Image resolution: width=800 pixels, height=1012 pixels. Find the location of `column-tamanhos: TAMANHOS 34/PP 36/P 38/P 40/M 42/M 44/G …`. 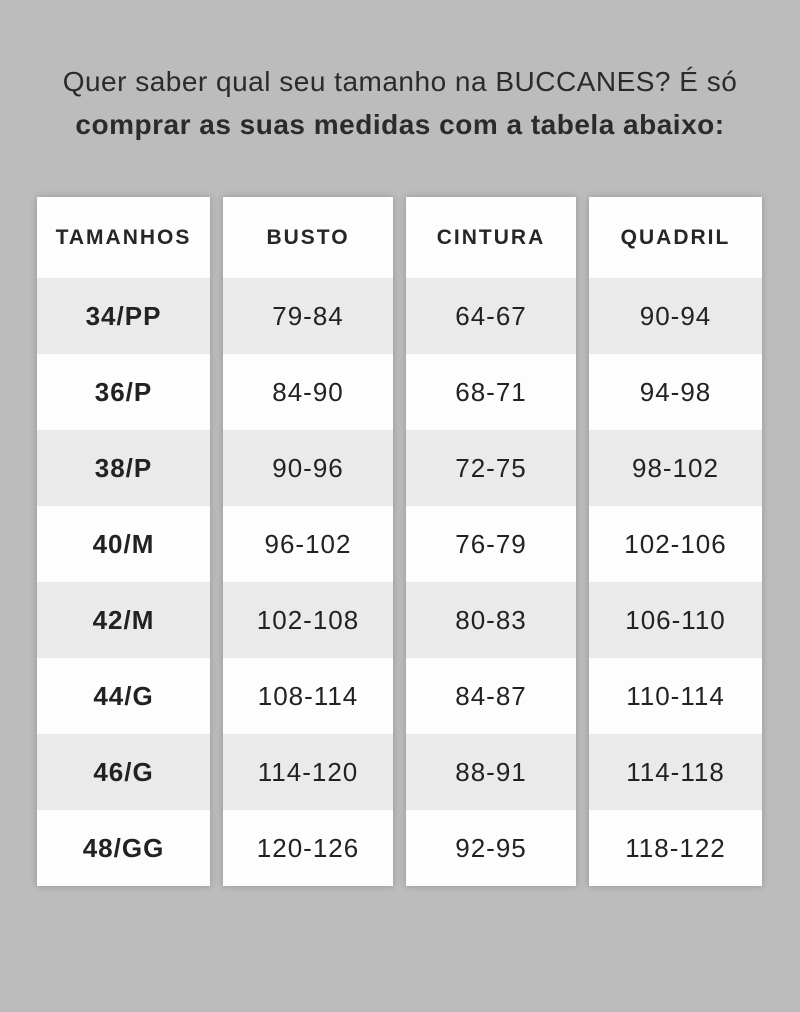

column-tamanhos: TAMANHOS 34/PP 36/P 38/P 40/M 42/M 44/G … is located at coordinates (123, 541).